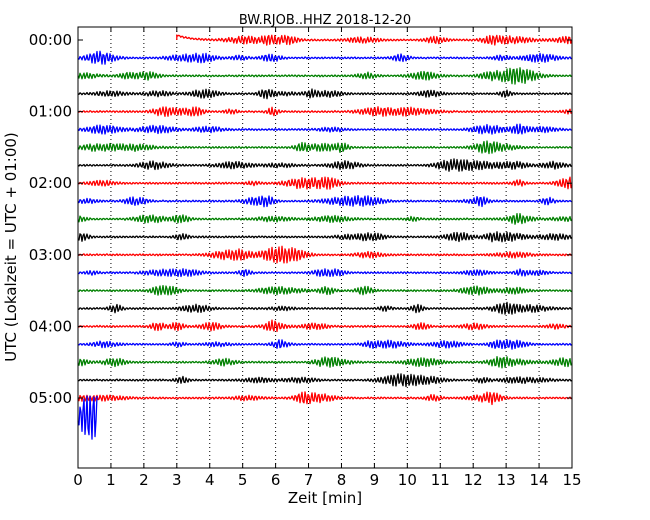 The image size is (650, 520). Describe the element at coordinates (50, 326) in the screenshot. I see `y-tick-label: 04:00` at that location.